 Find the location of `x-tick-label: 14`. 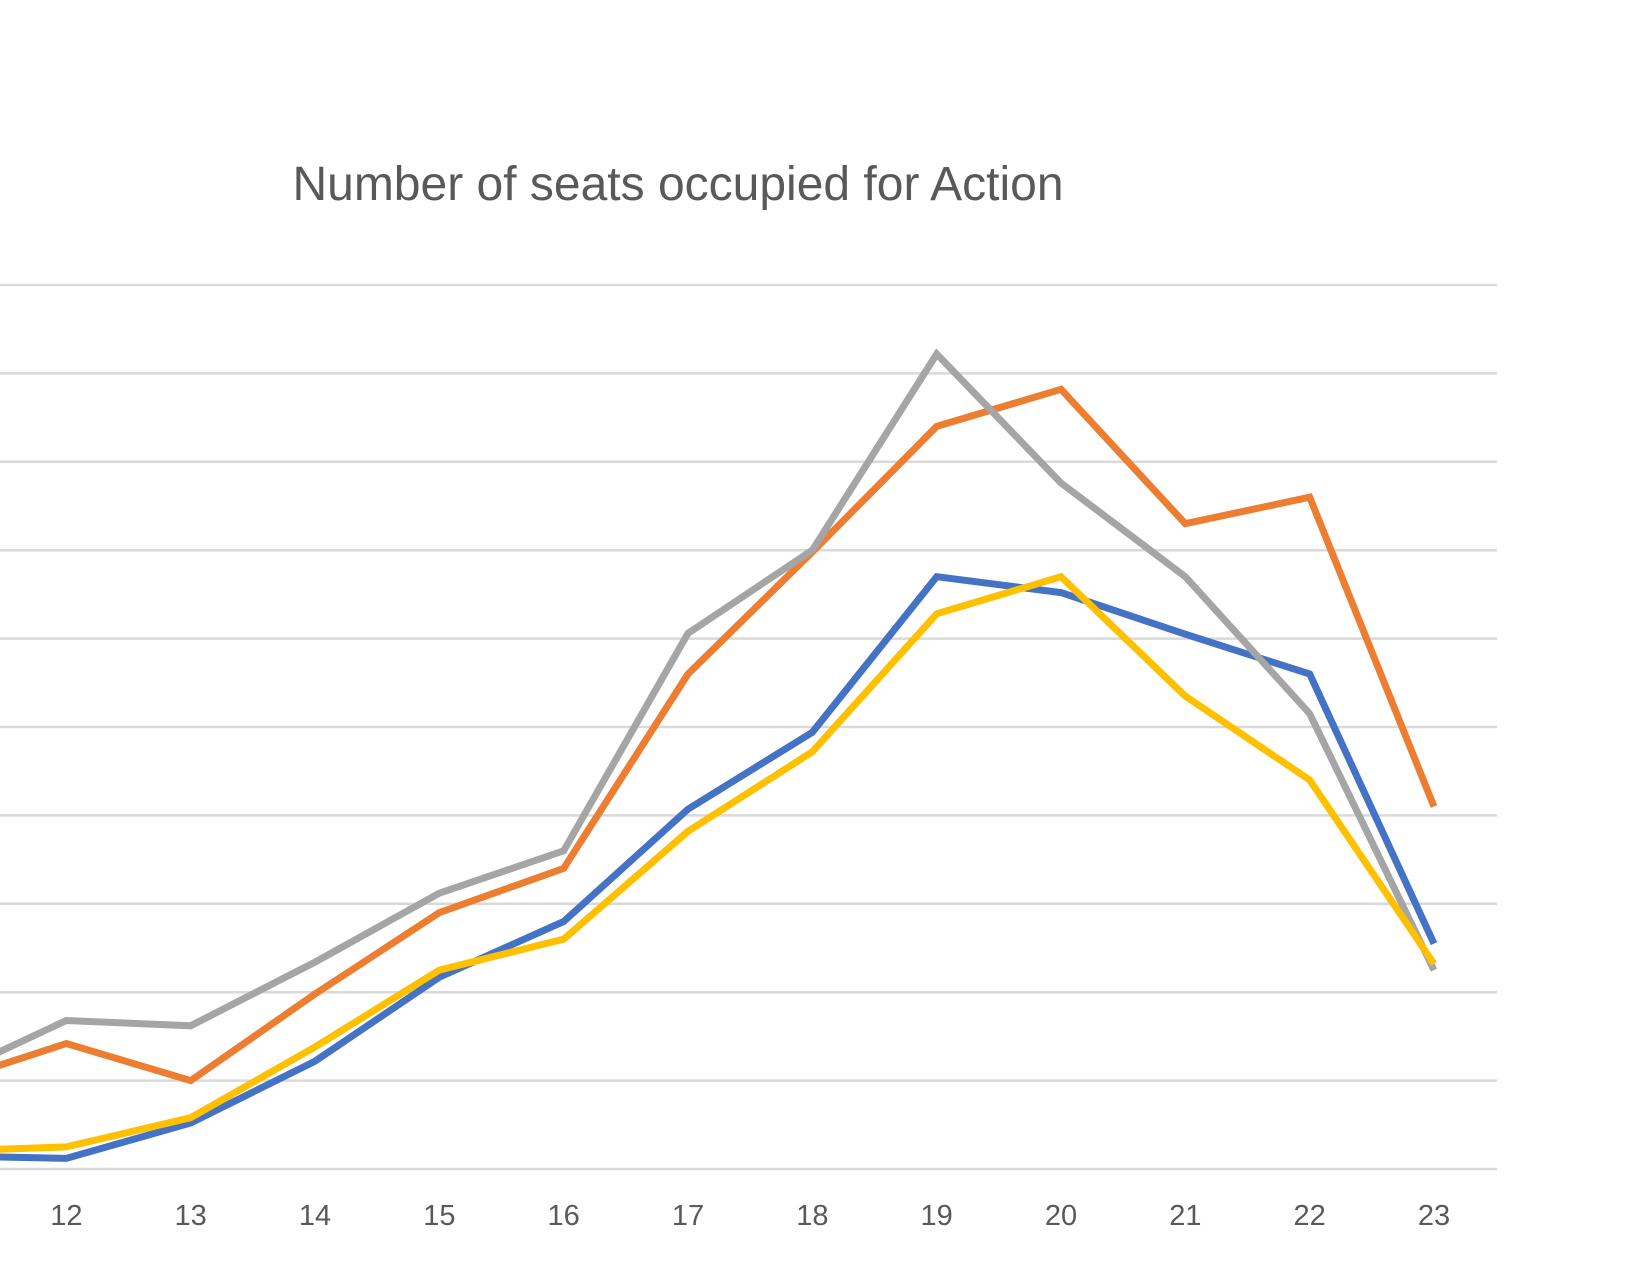

x-tick-label: 14 is located at coordinates (315, 1216).